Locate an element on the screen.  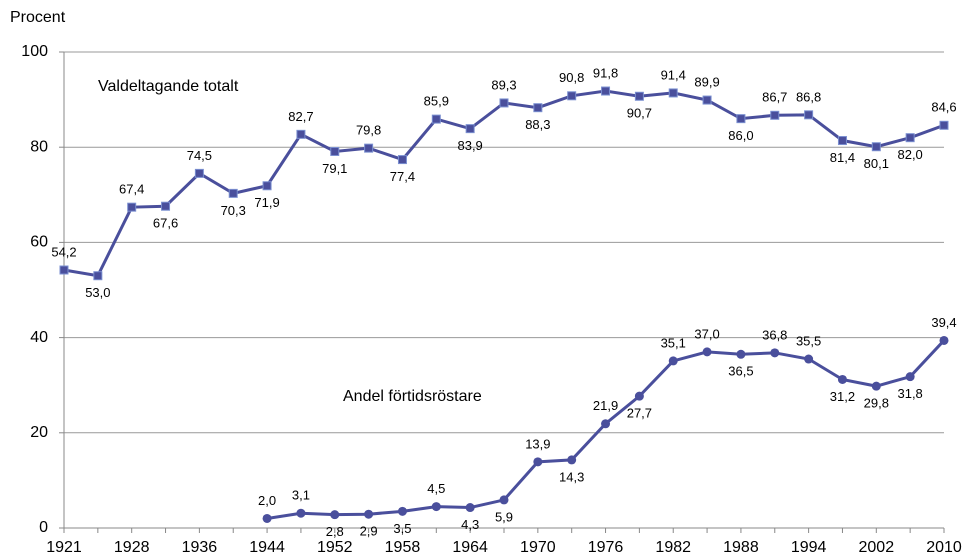
data-label: 67,6 is located at coordinates (165, 223).